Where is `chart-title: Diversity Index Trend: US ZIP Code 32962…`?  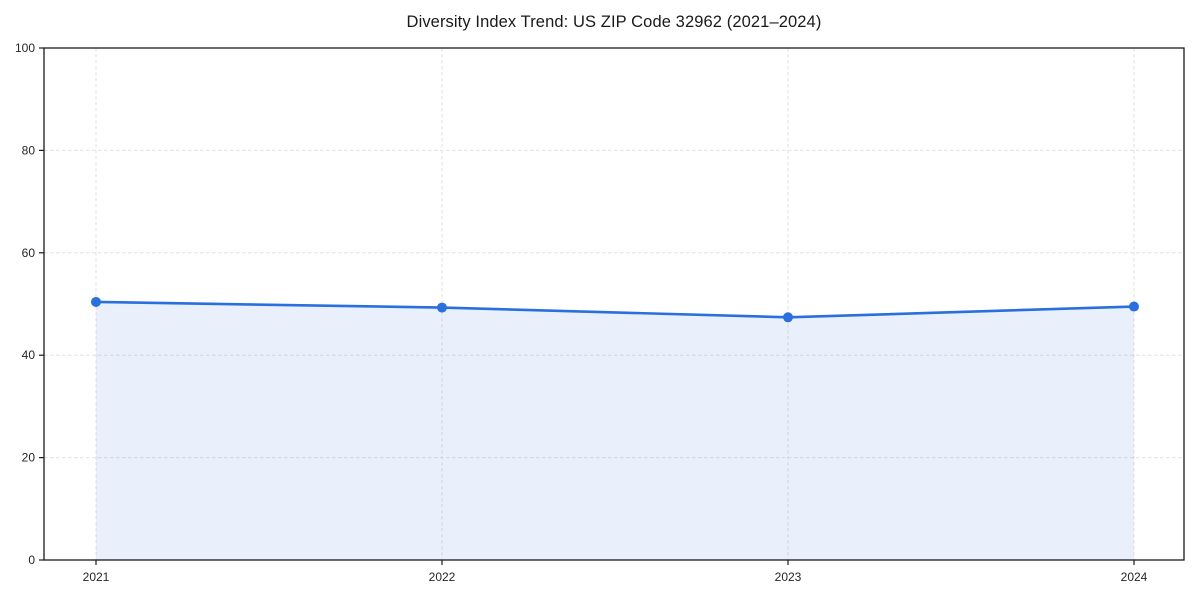 chart-title: Diversity Index Trend: US ZIP Code 32962… is located at coordinates (614, 22).